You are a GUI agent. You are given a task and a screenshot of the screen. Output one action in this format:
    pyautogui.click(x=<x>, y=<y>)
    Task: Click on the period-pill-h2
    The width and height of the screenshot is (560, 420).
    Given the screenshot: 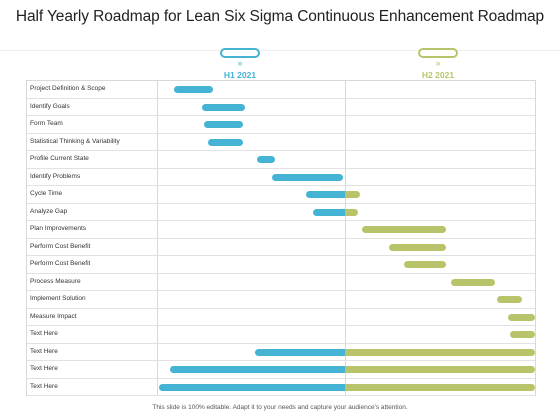 What is the action you would take?
    pyautogui.click(x=438, y=53)
    